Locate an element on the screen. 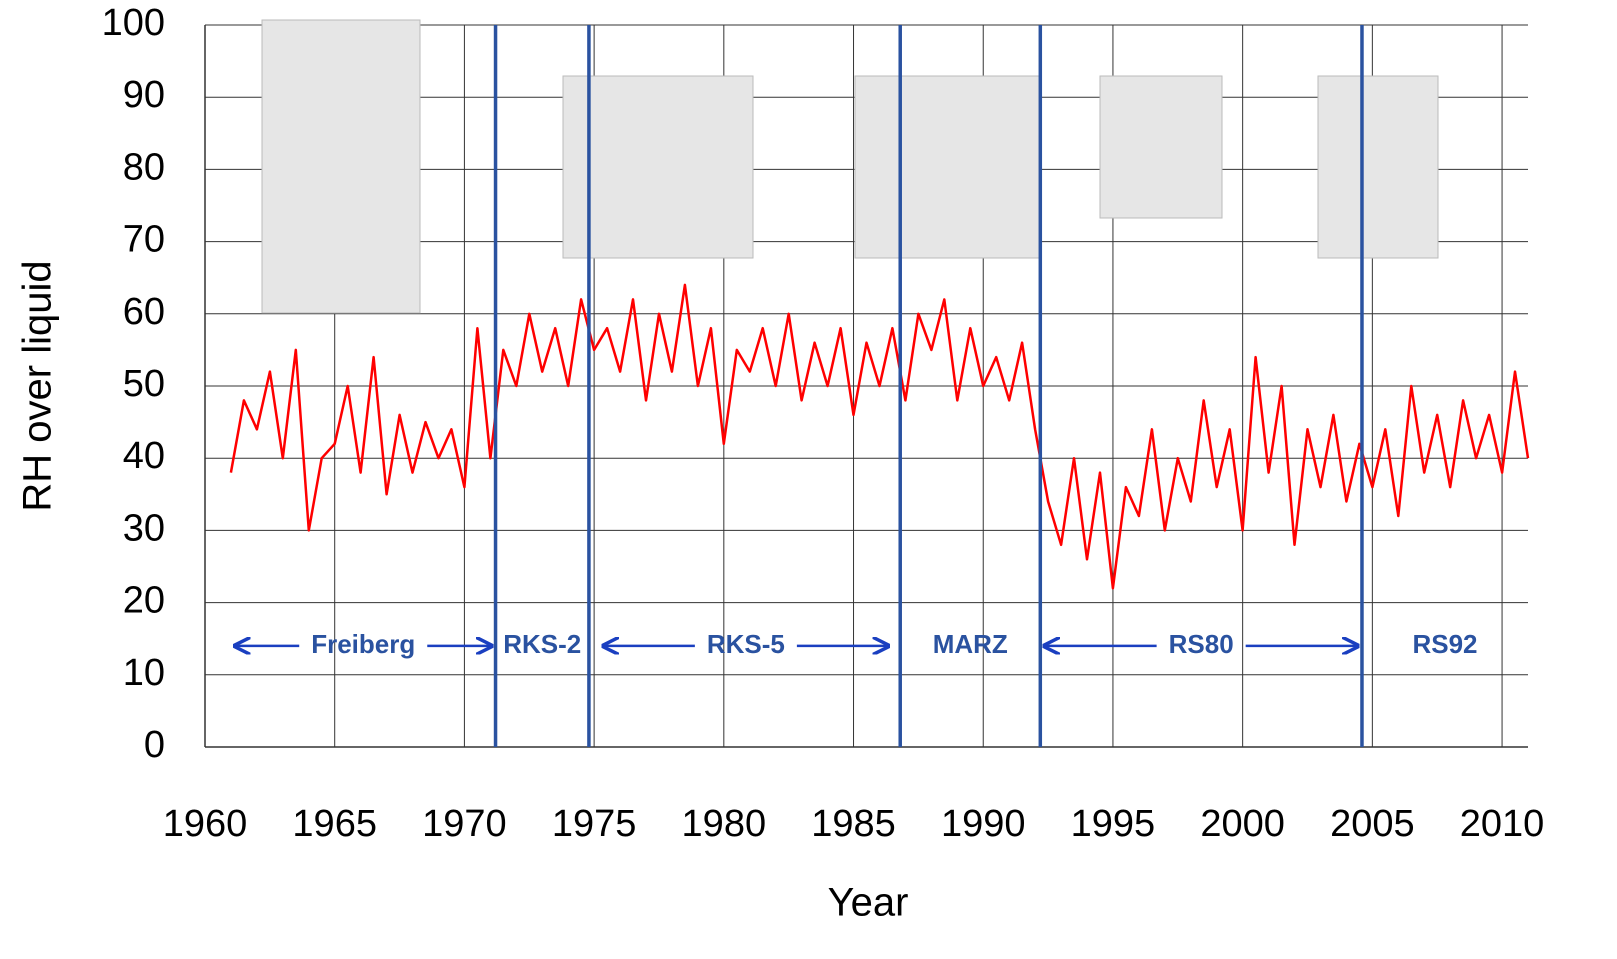  y-tick-label: 80 is located at coordinates (144, 167).